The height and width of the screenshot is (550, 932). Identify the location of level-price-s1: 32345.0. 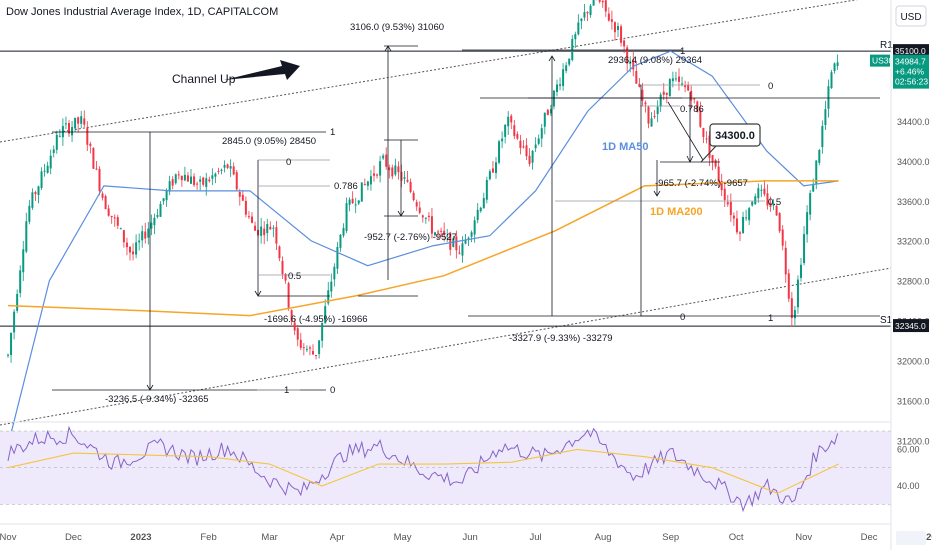
(910, 326).